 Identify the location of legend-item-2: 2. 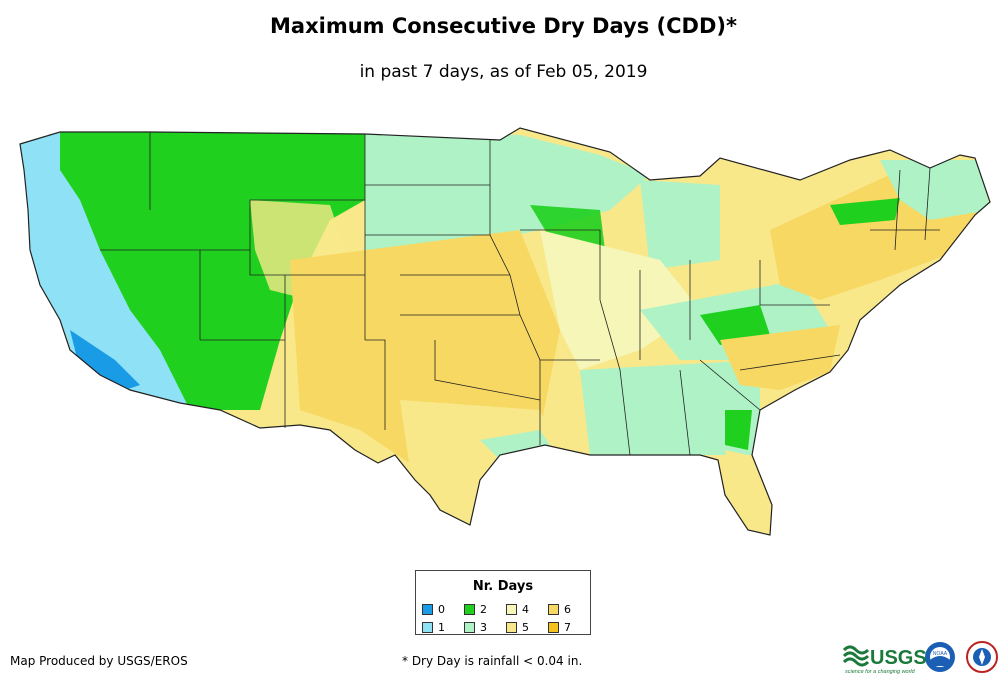
(484, 609).